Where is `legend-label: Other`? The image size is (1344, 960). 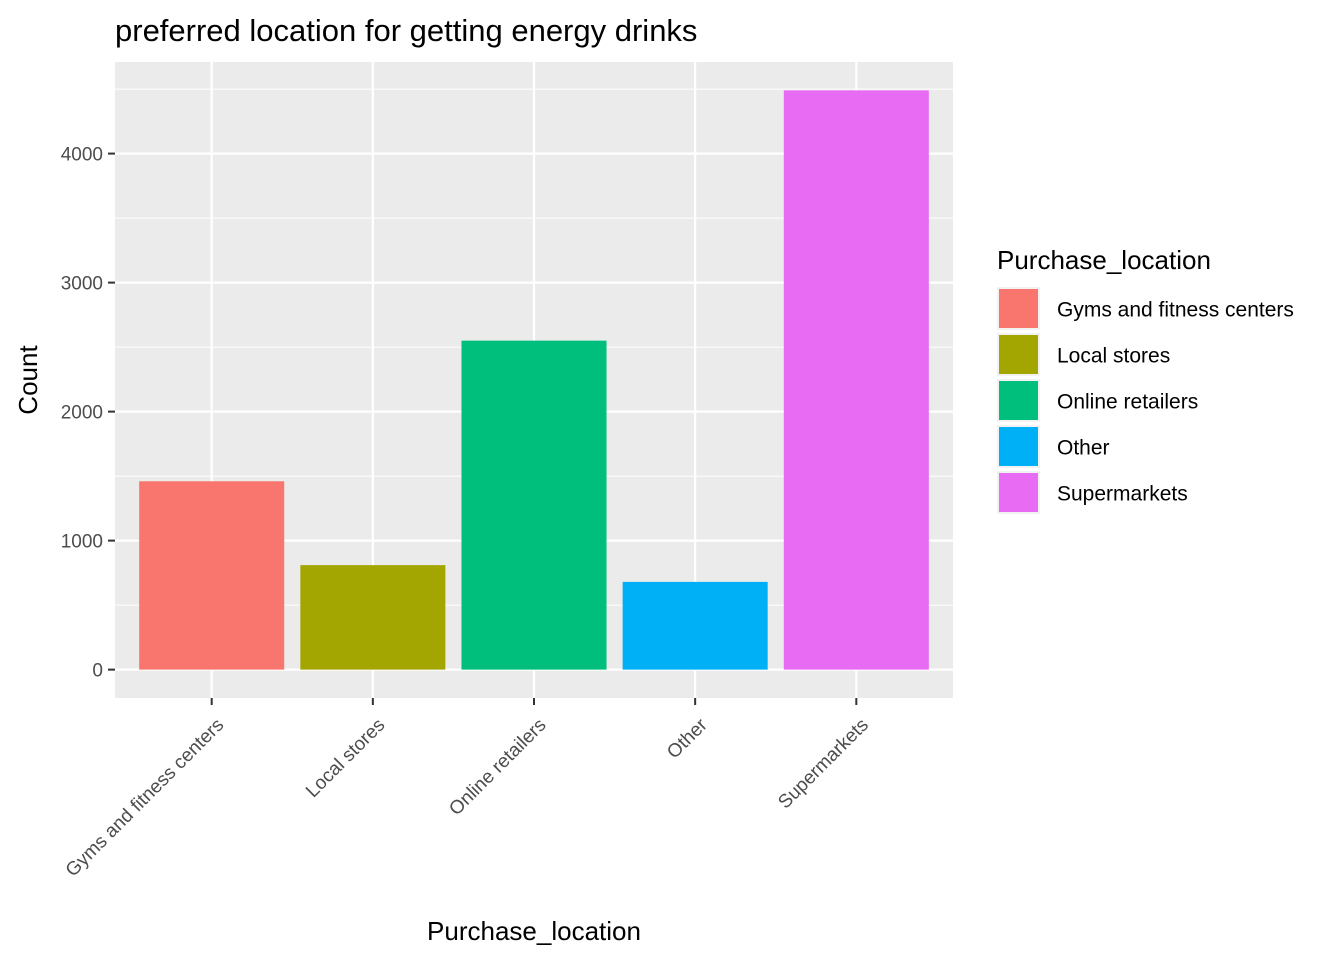
legend-label: Other is located at coordinates (1083, 448).